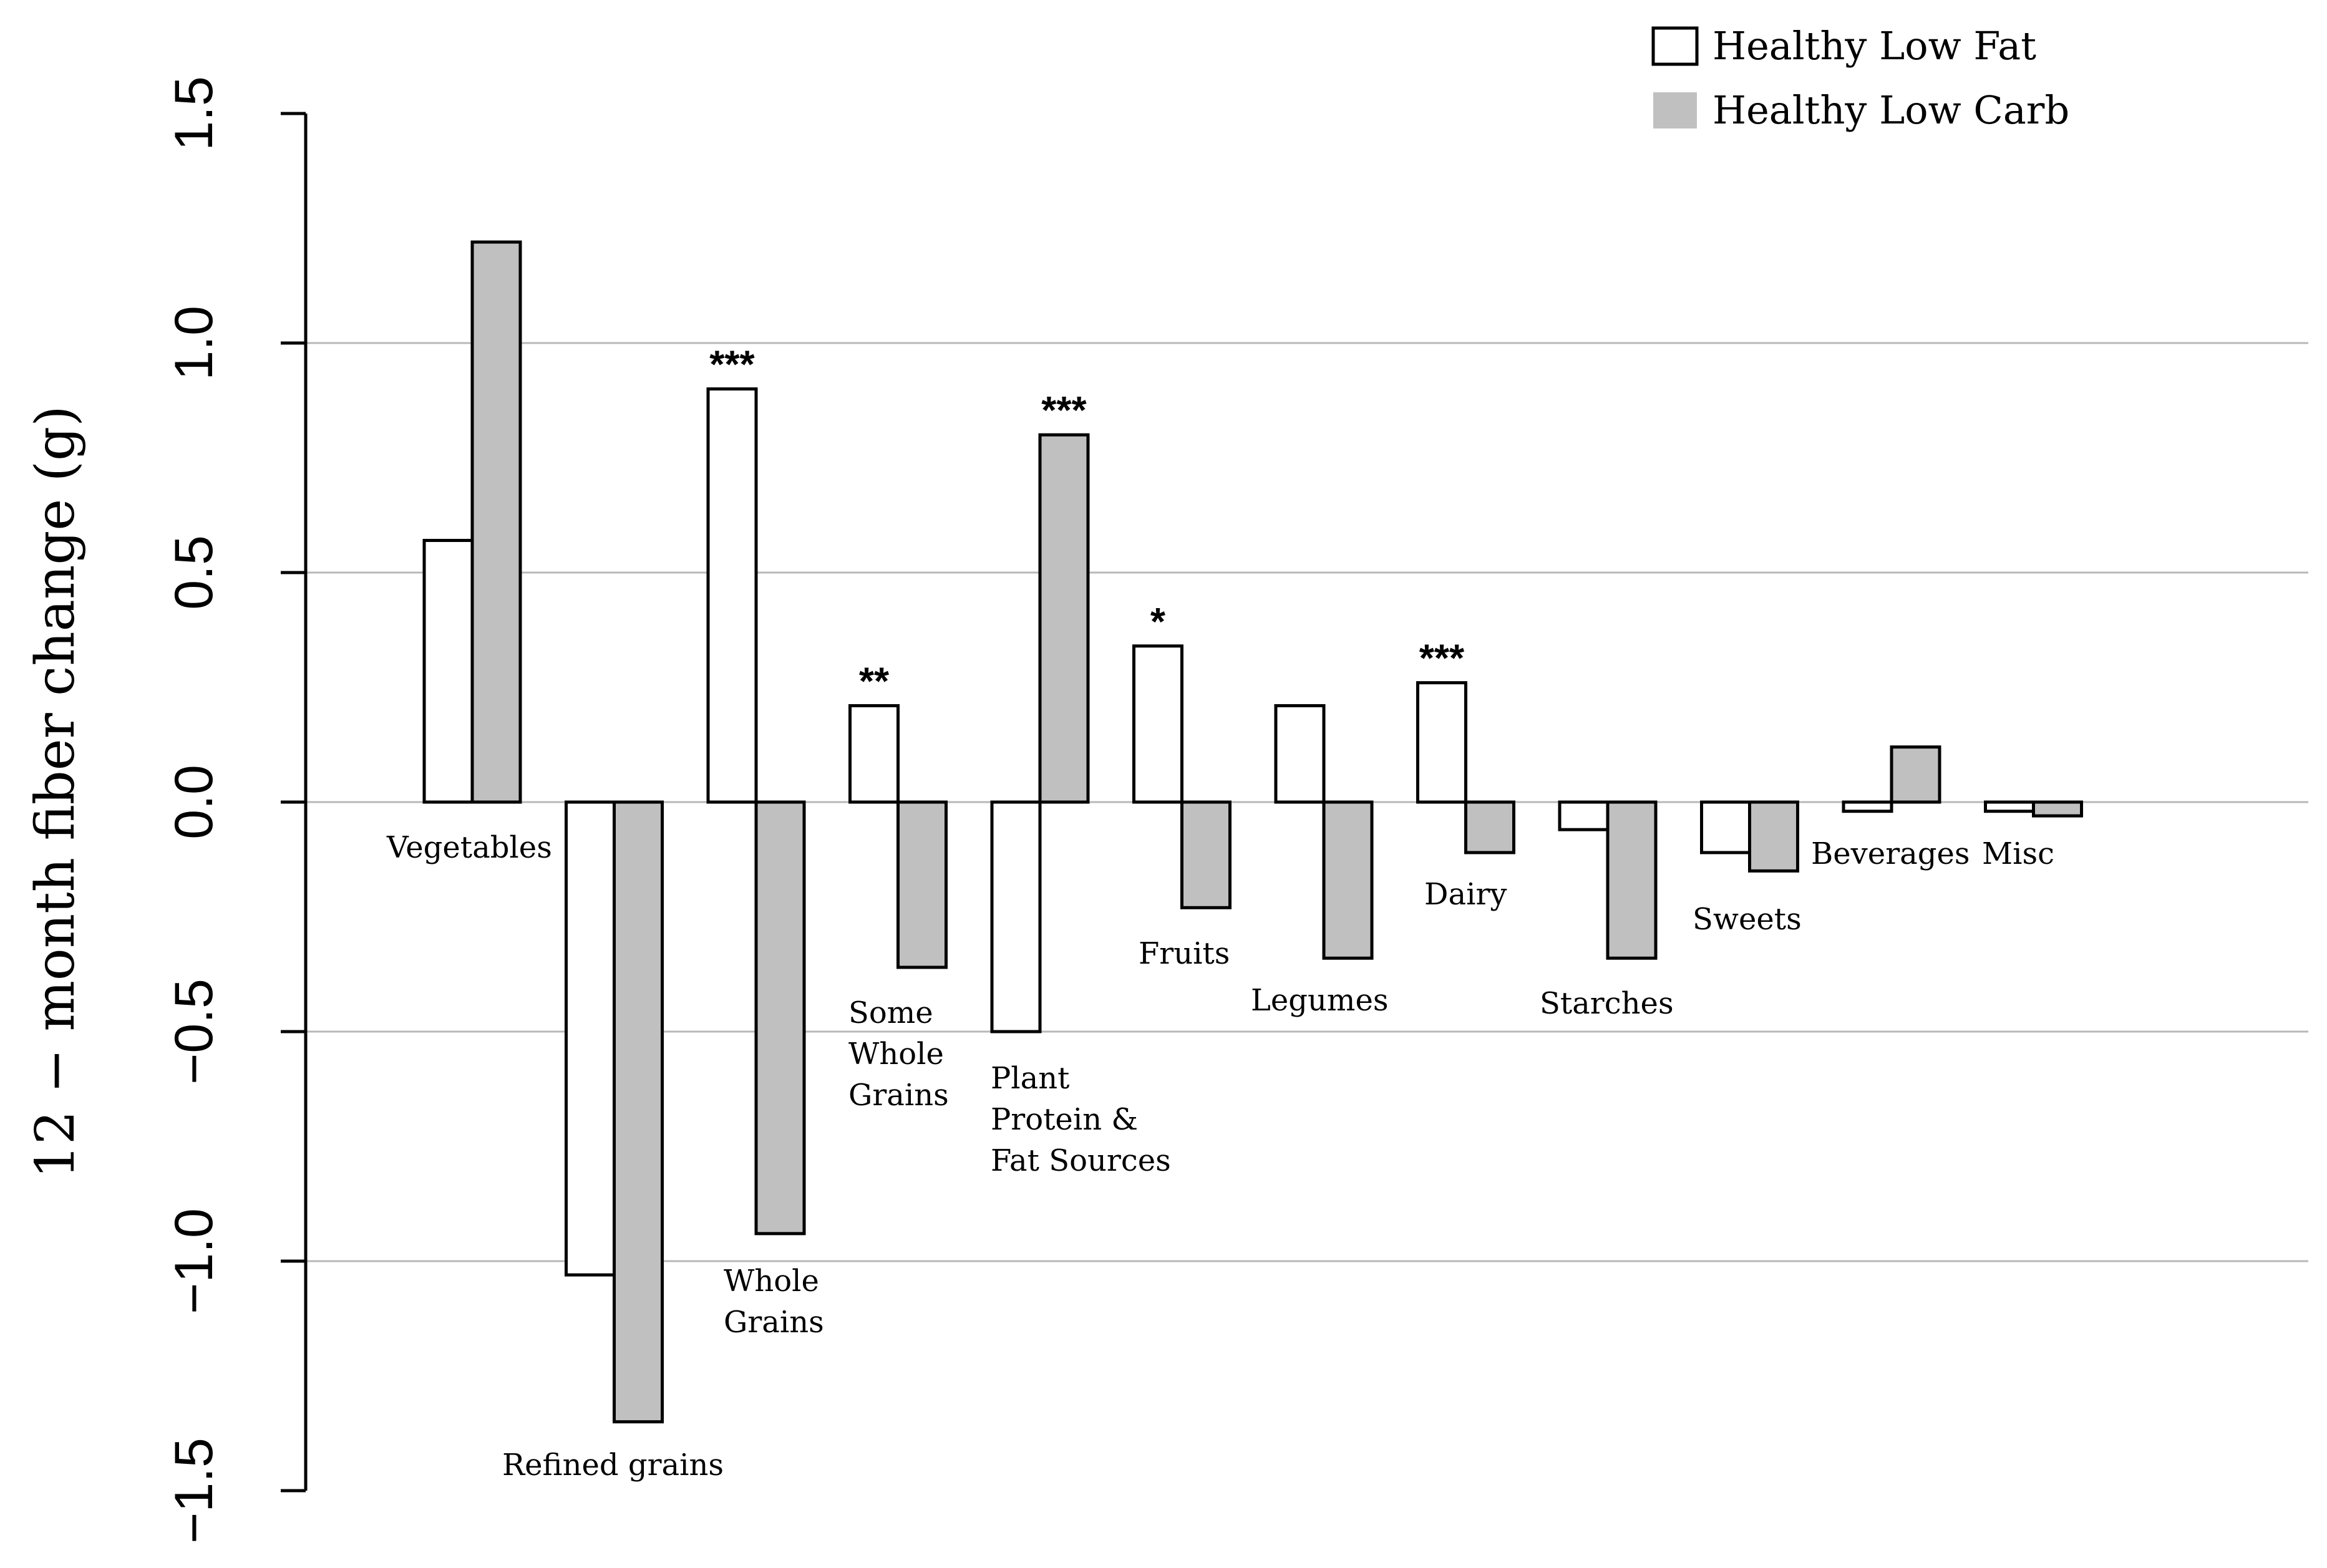 The height and width of the screenshot is (1568, 2327). Describe the element at coordinates (922, 884) in the screenshot. I see `bar-low-carb-some-whole-grains` at that location.